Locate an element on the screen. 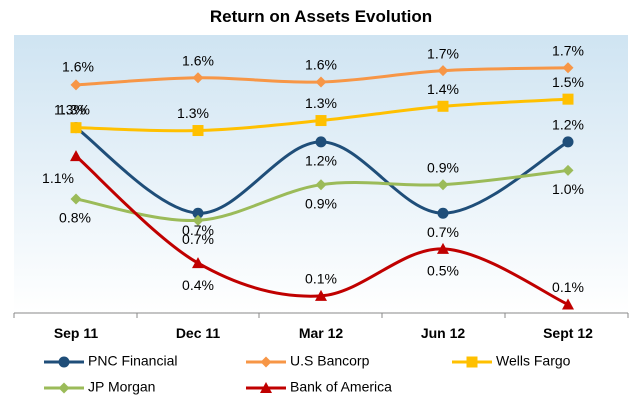 The width and height of the screenshot is (642, 402). data-label-u-s-bancorp-0: 1.6% is located at coordinates (78, 67).